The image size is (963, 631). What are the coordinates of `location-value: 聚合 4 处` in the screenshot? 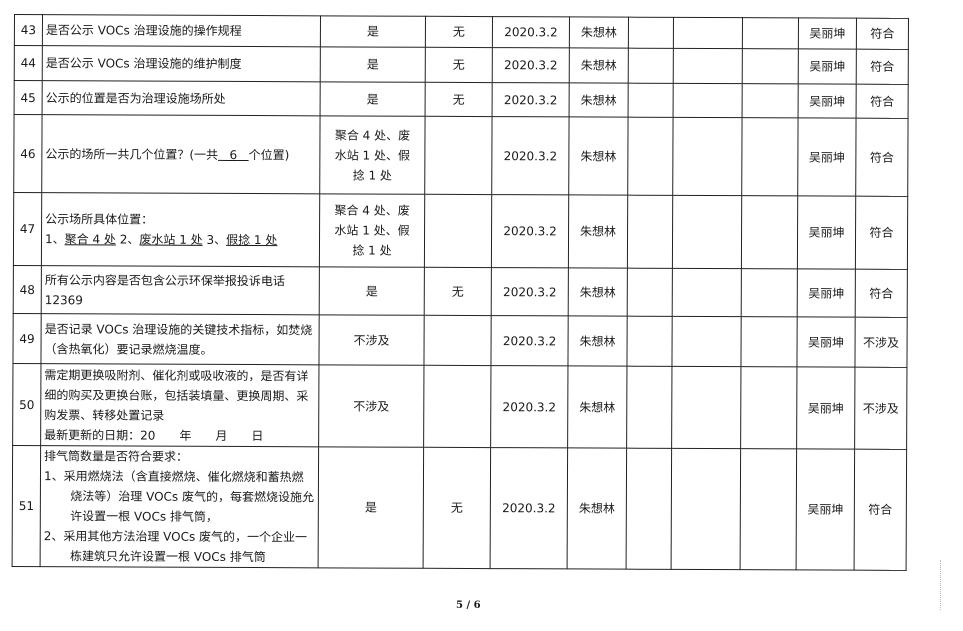 It's located at (90, 239).